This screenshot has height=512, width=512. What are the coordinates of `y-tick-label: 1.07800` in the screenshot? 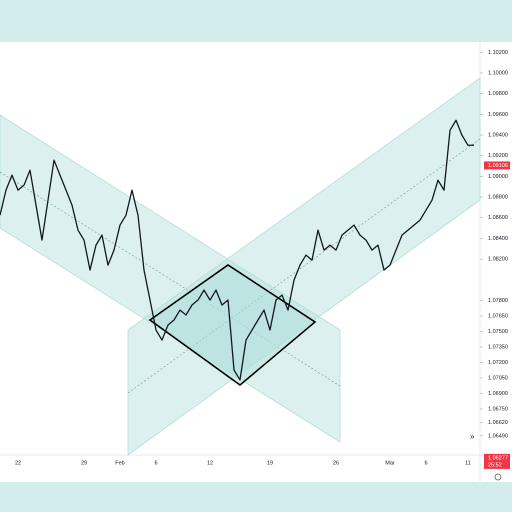 It's located at (498, 301).